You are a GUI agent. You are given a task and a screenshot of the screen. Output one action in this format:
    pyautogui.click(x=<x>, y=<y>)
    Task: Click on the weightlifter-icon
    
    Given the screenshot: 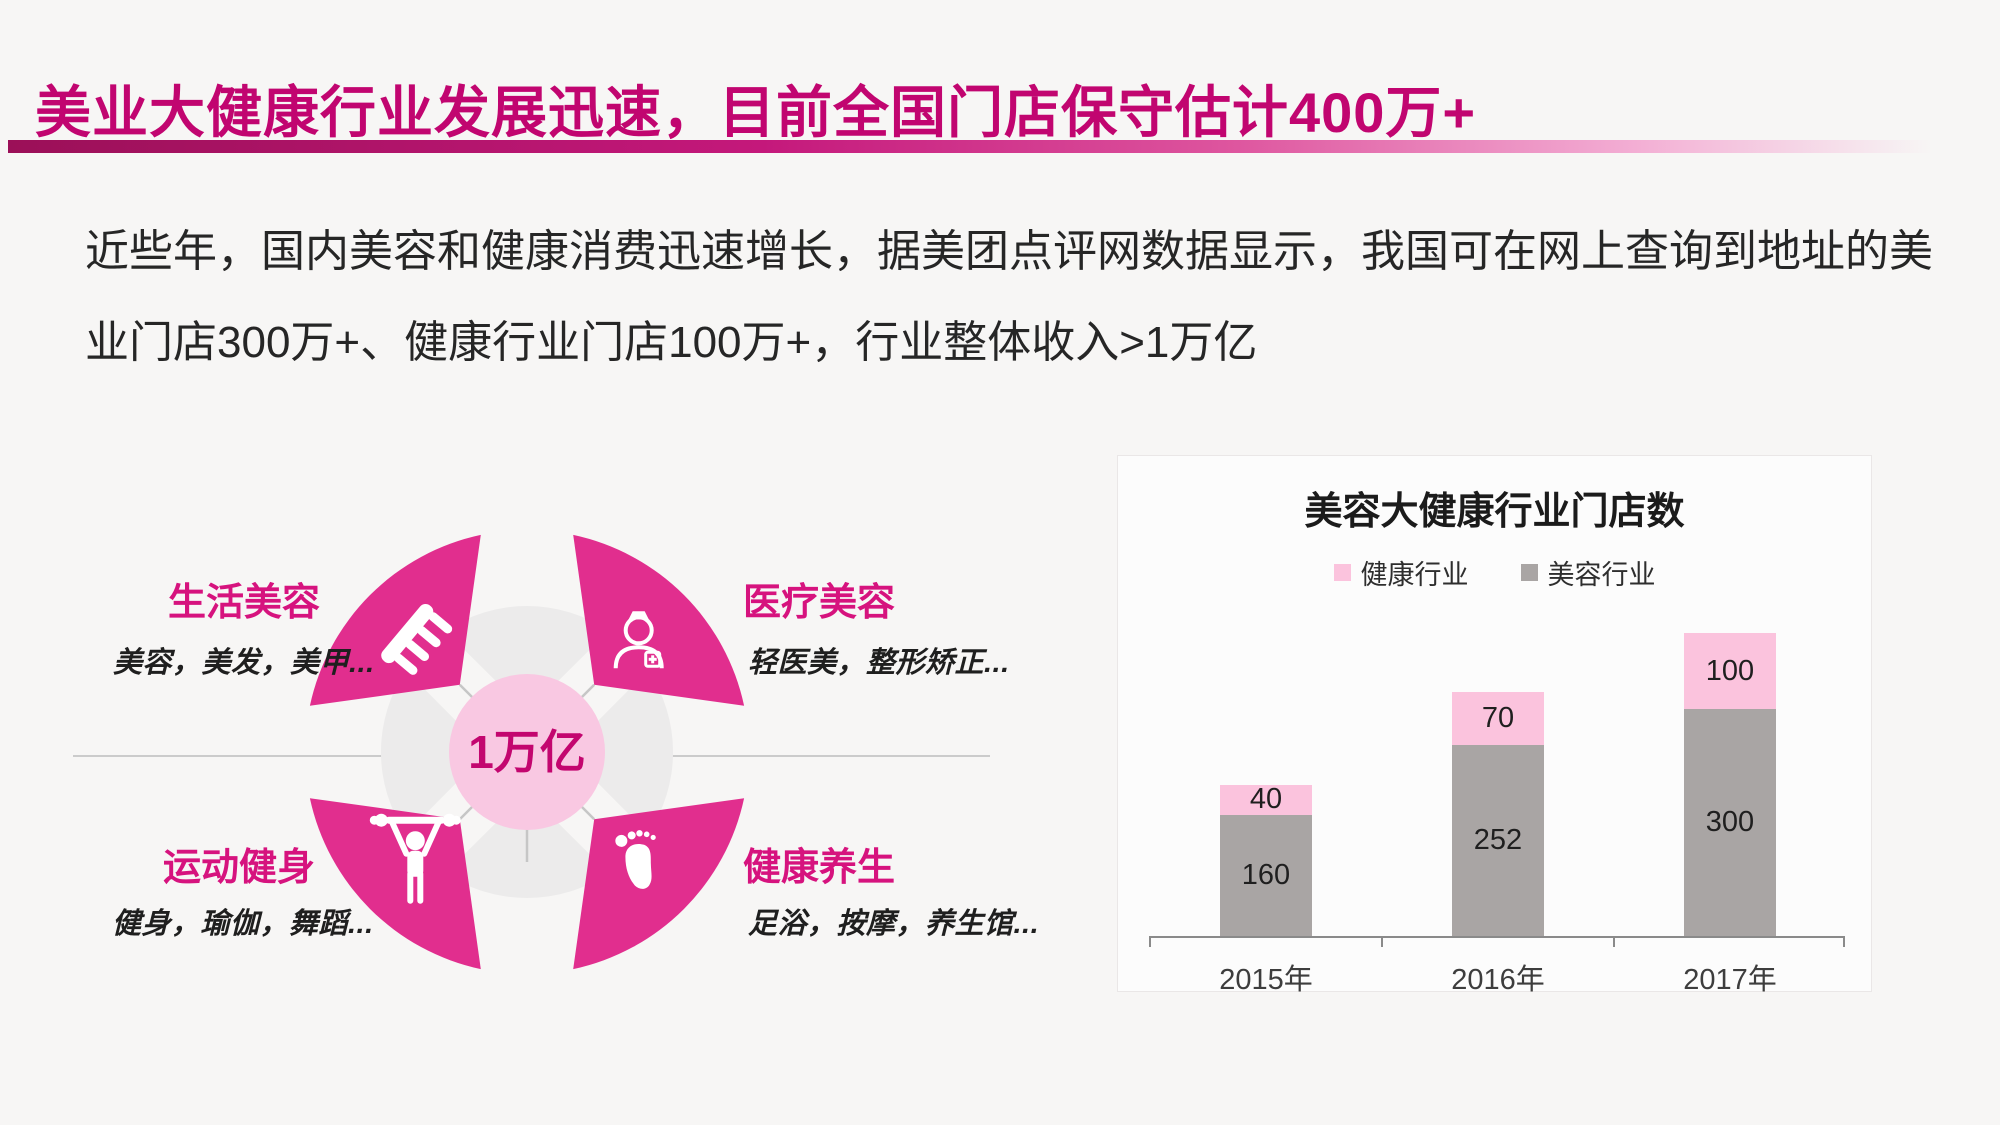 What is the action you would take?
    pyautogui.click(x=415, y=858)
    